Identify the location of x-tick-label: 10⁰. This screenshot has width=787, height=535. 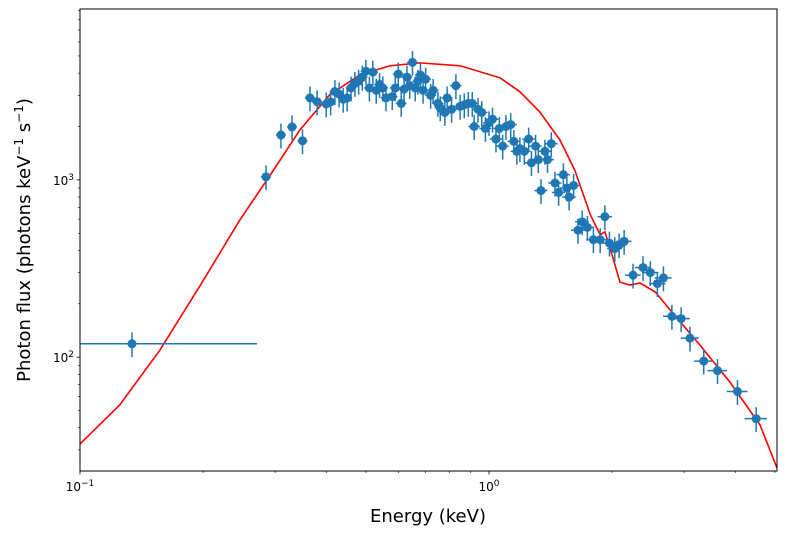
(488, 486).